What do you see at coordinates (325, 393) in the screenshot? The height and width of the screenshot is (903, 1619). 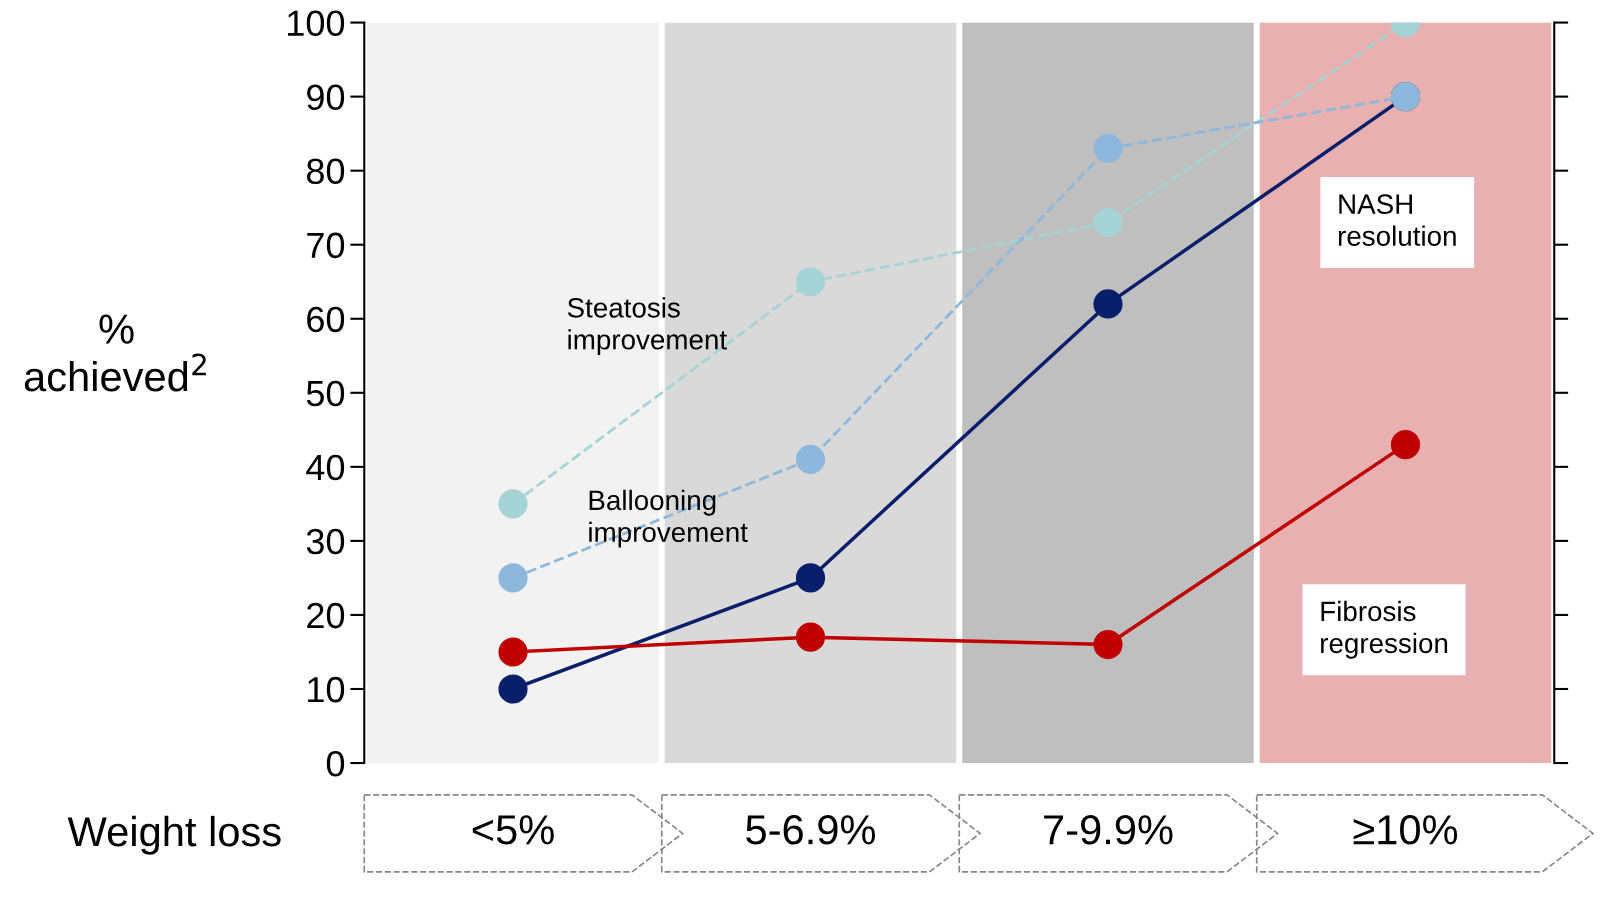 I see `y-tick-label: 50` at bounding box center [325, 393].